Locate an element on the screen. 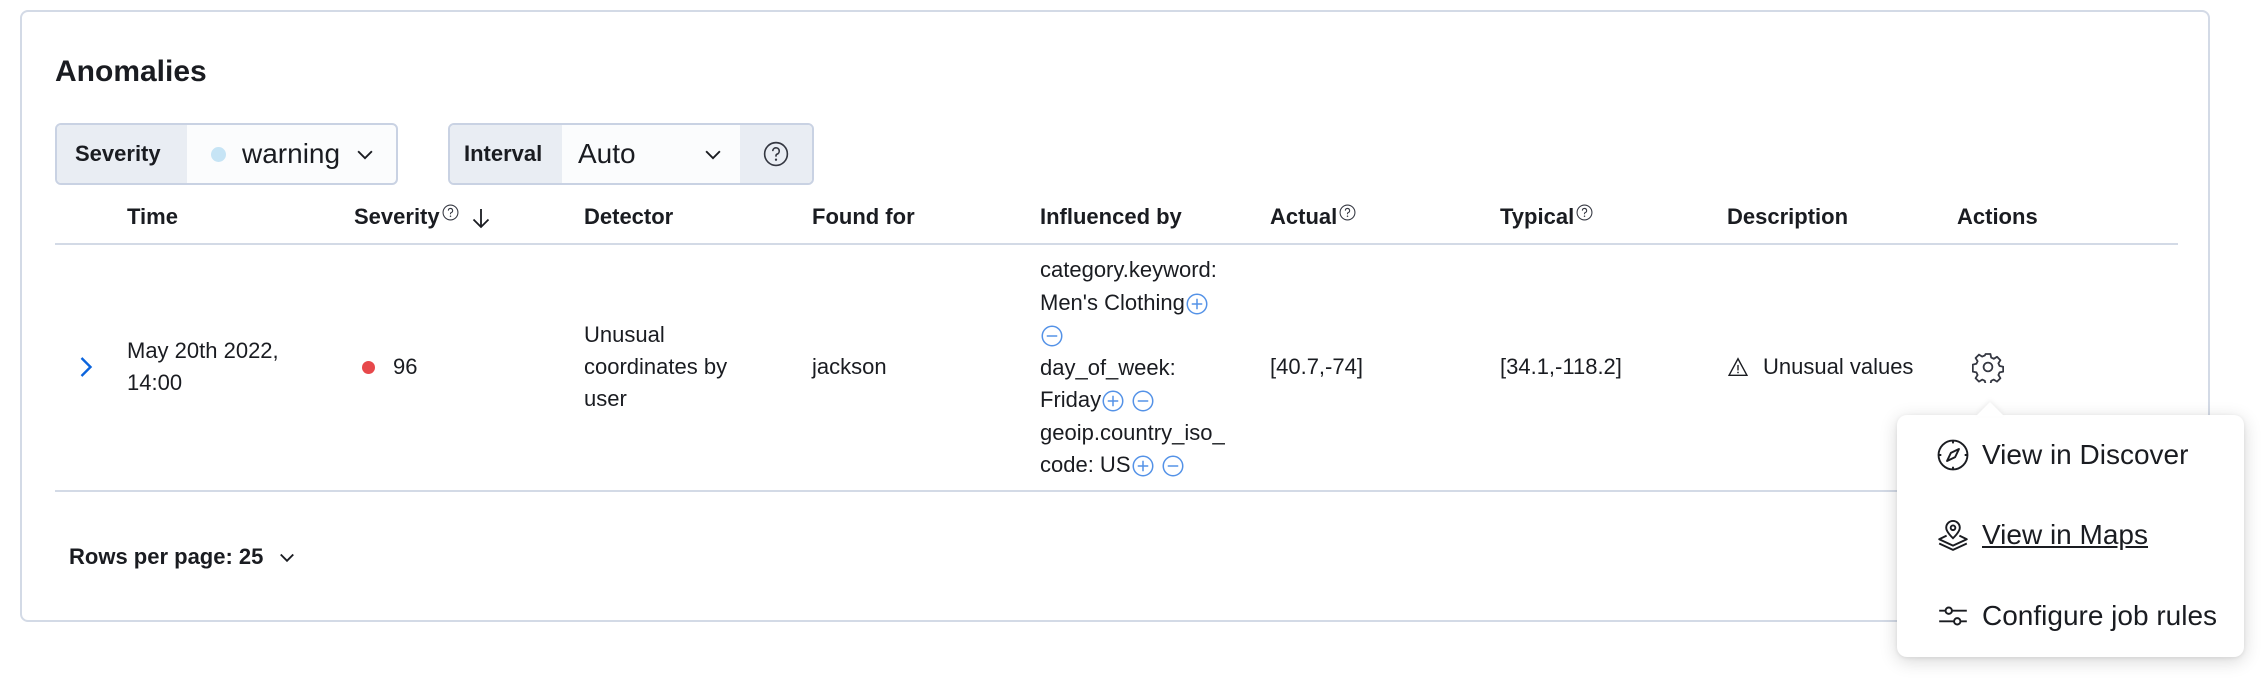 The height and width of the screenshot is (690, 2266). column-header-found-for: Found for is located at coordinates (863, 216).